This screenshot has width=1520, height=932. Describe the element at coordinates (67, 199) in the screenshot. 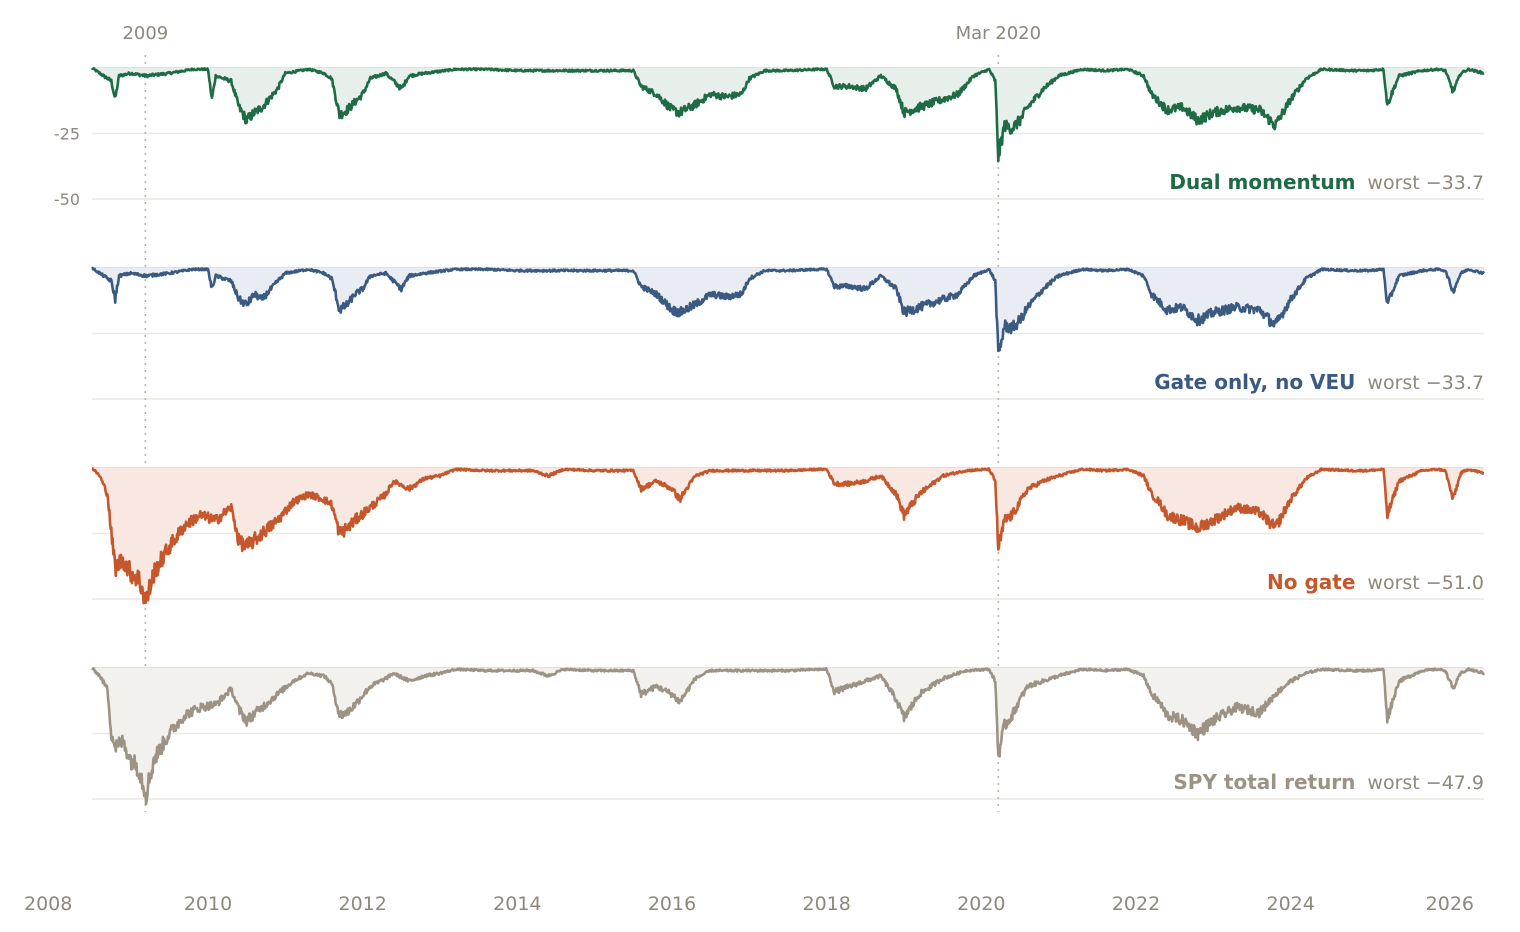

I see `y-tick-label-1: -50` at that location.